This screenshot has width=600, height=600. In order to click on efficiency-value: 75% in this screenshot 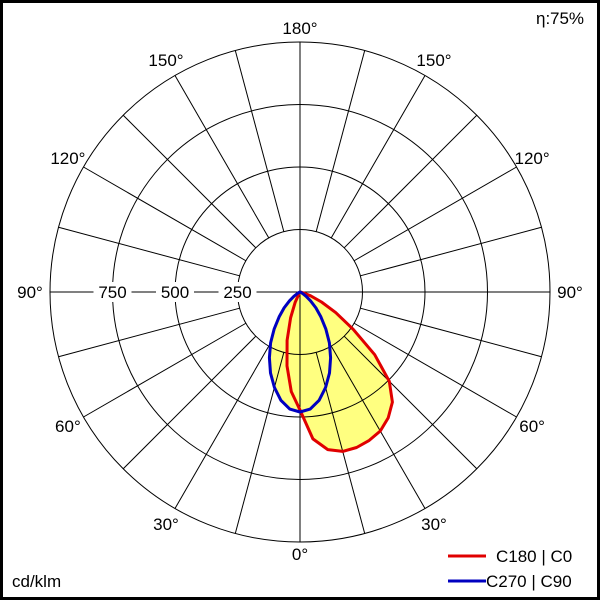, I will do `click(567, 18)`.